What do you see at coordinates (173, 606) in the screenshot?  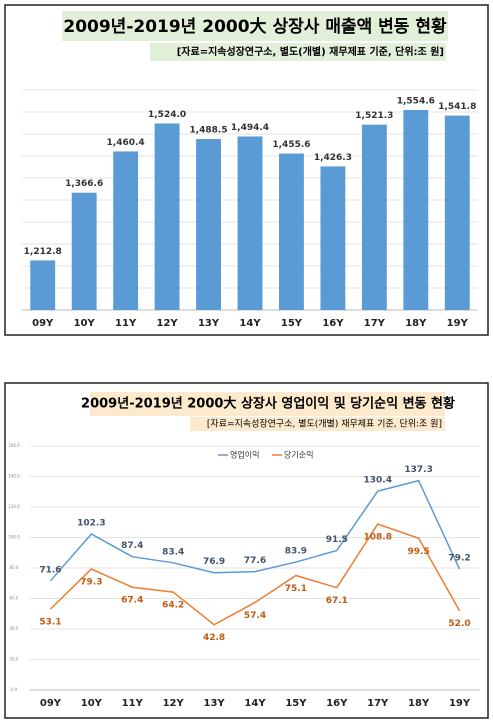 I see `data-label: 64.2` at bounding box center [173, 606].